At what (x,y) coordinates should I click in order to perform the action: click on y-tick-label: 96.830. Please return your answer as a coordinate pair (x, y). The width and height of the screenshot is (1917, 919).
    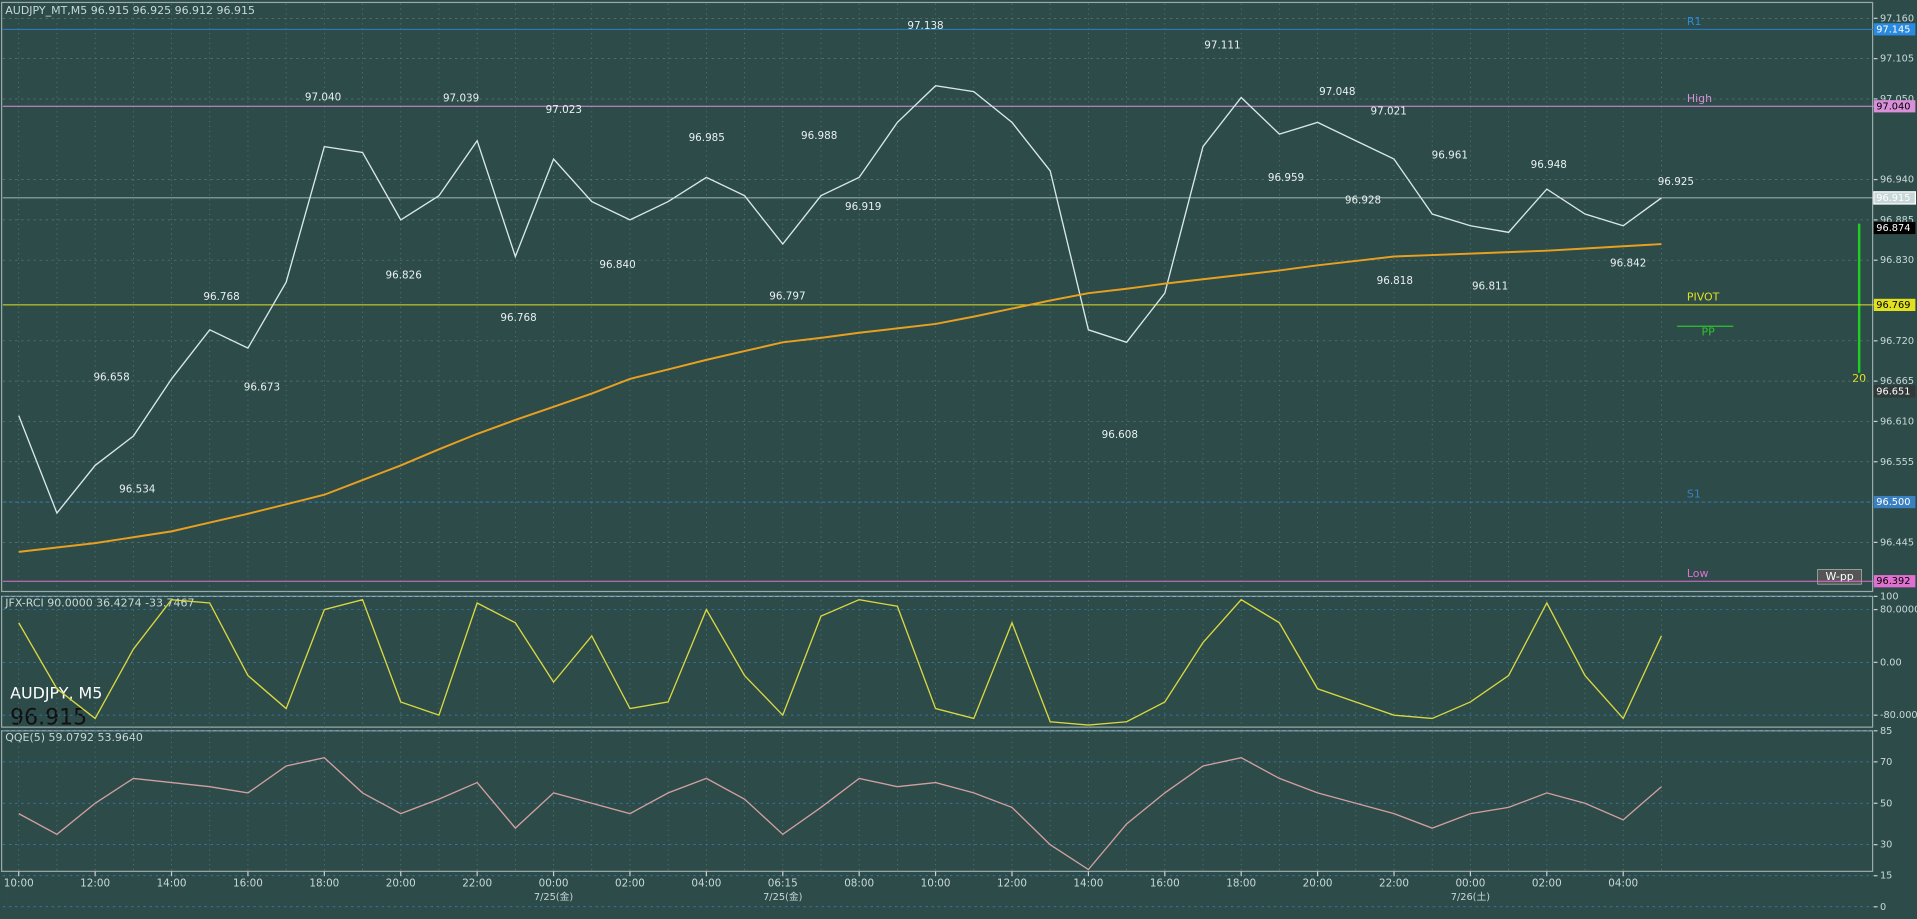
    Looking at the image, I should click on (1897, 260).